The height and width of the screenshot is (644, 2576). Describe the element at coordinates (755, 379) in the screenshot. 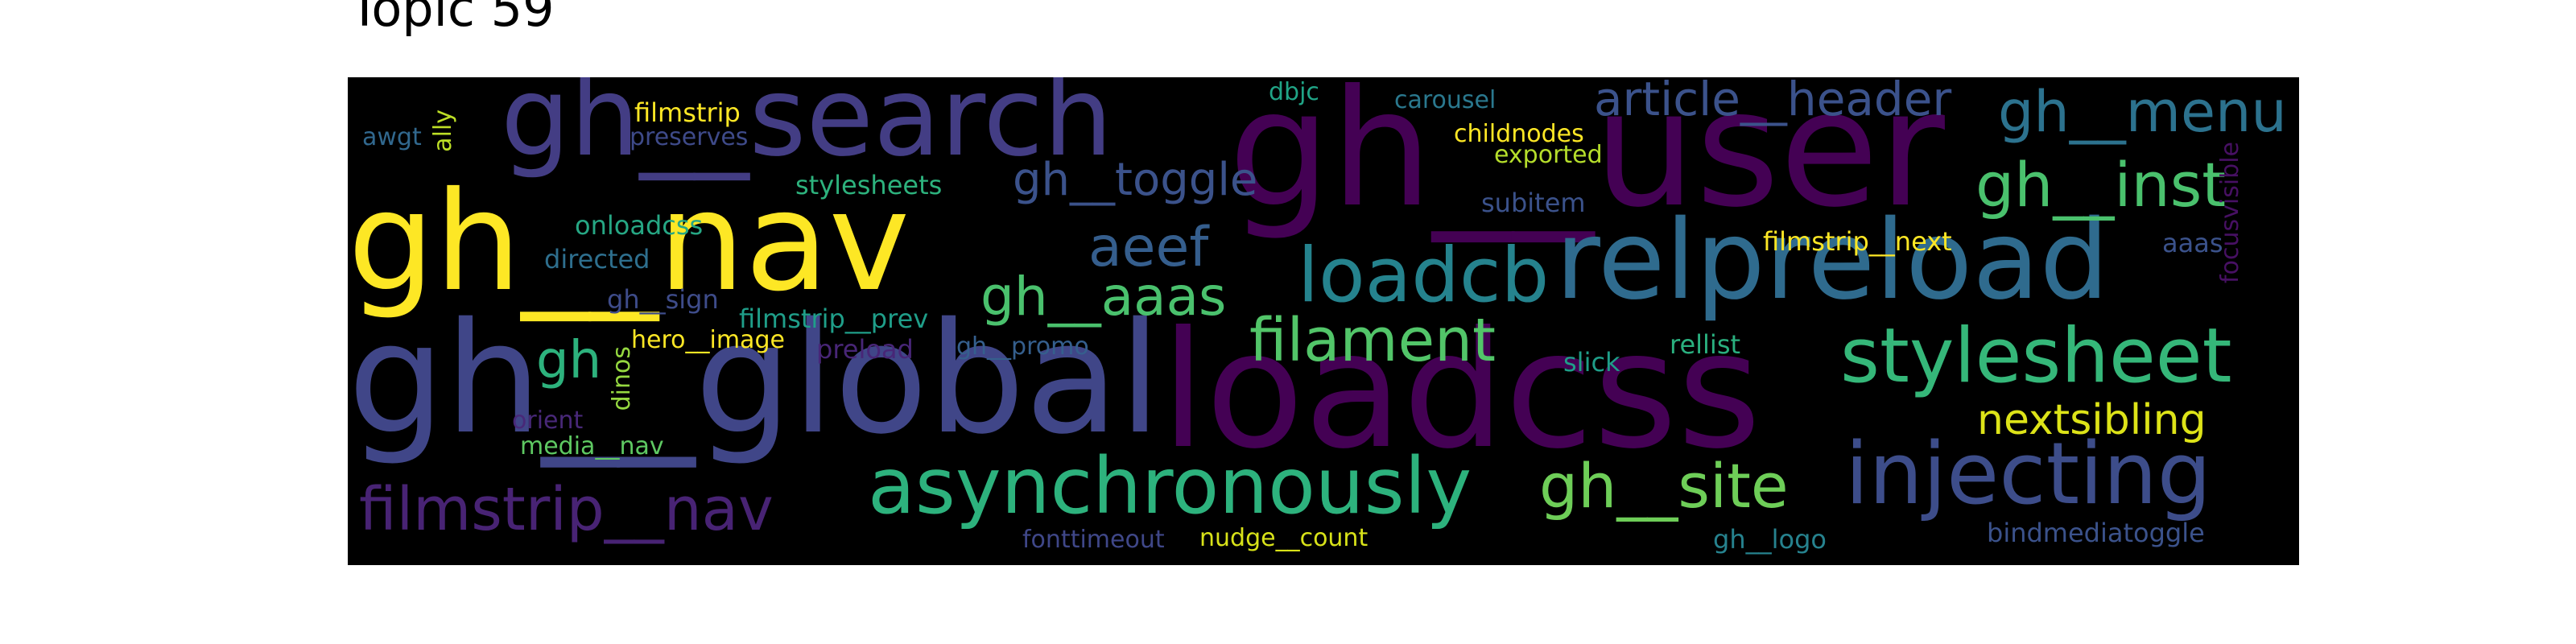

I see `word-gh-global: gh__global` at that location.